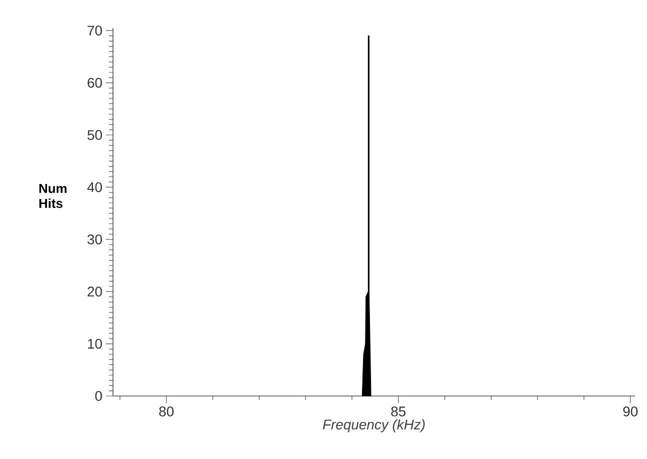  Describe the element at coordinates (630, 411) in the screenshot. I see `x-tick-label: 90` at that location.